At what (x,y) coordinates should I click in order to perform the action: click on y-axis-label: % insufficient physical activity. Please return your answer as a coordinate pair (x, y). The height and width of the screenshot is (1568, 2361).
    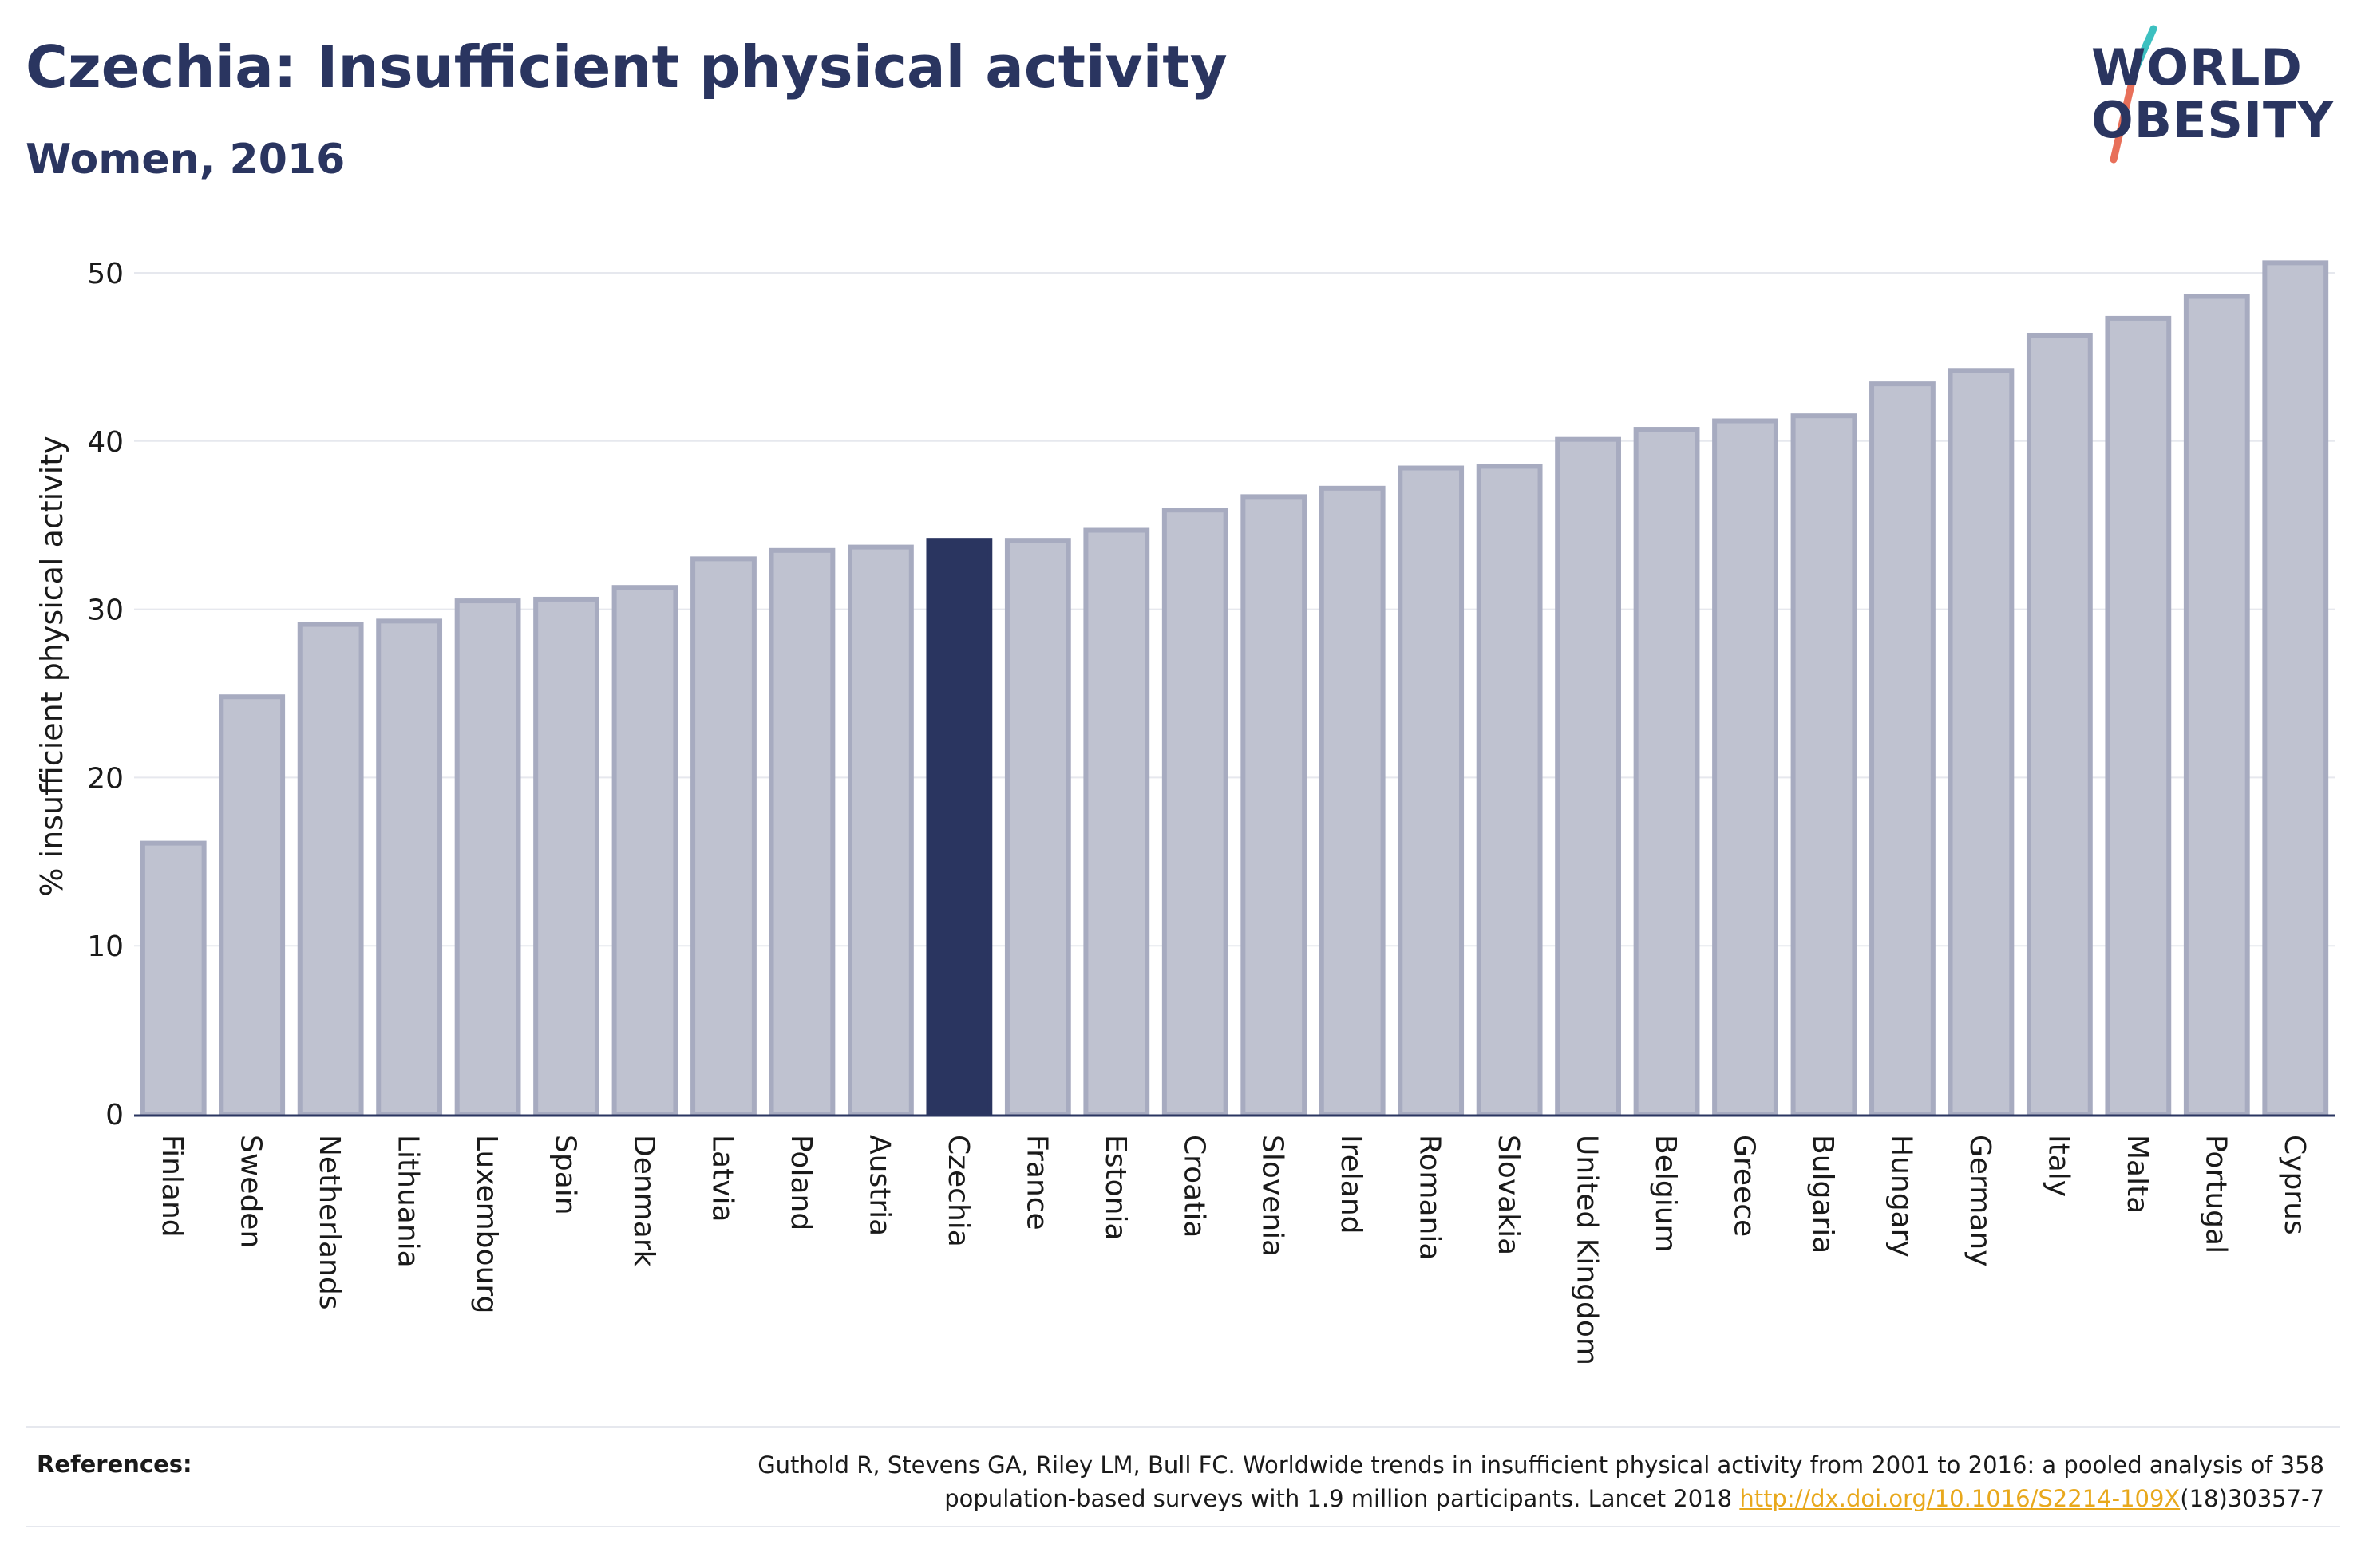
    Looking at the image, I should click on (51, 666).